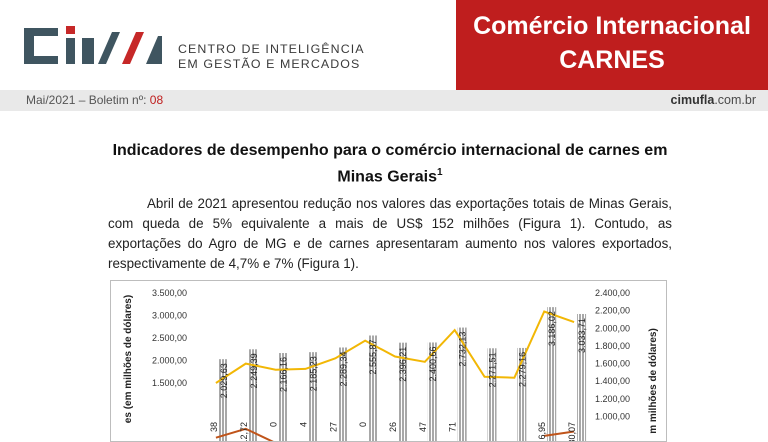 This screenshot has height=442, width=768. I want to click on bar-data-label: 2.185,23, so click(314, 373).